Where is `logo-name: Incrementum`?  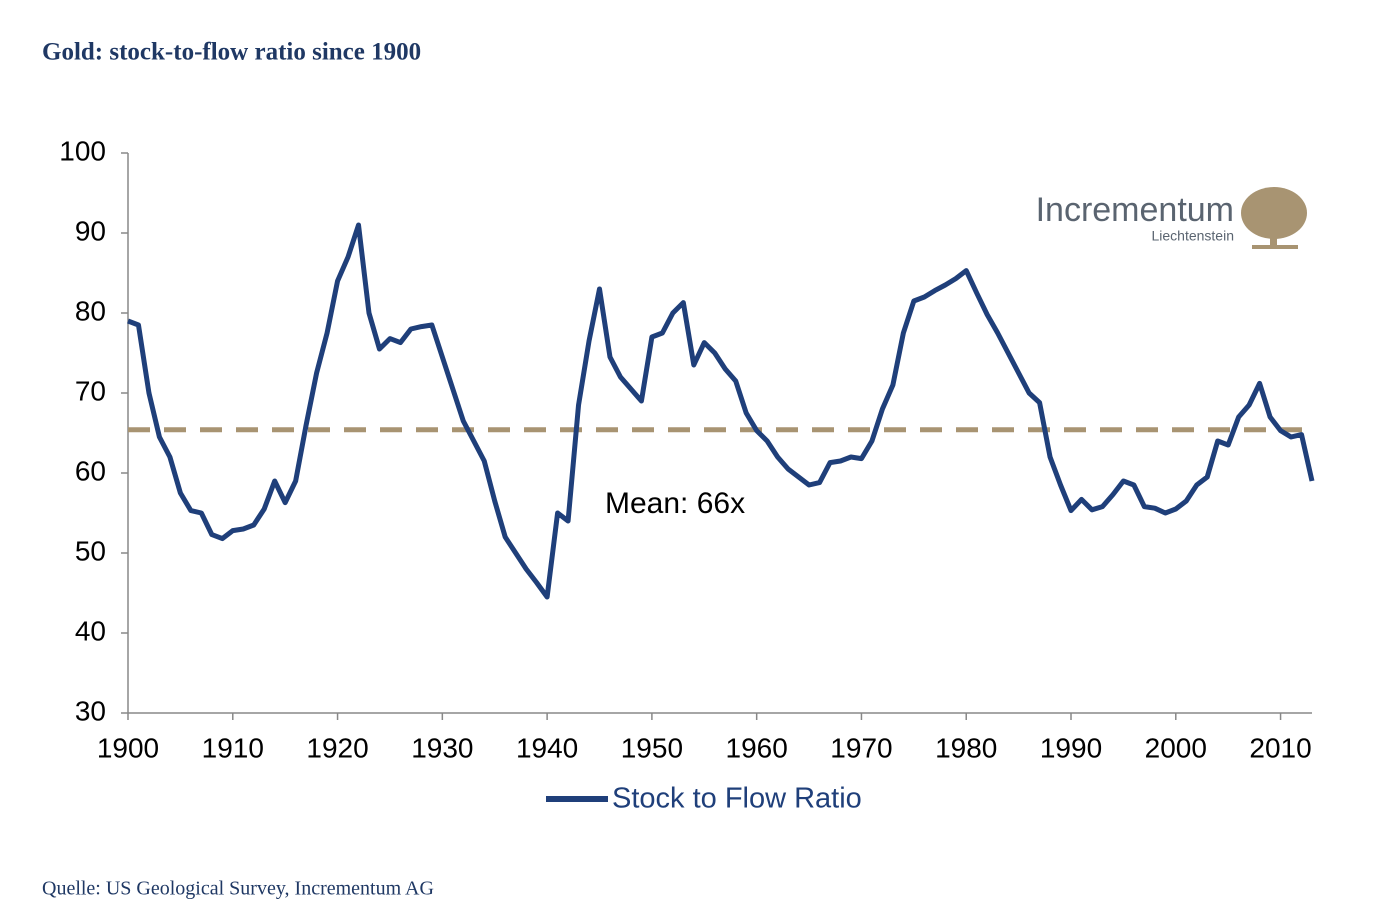
logo-name: Incrementum is located at coordinates (1135, 210).